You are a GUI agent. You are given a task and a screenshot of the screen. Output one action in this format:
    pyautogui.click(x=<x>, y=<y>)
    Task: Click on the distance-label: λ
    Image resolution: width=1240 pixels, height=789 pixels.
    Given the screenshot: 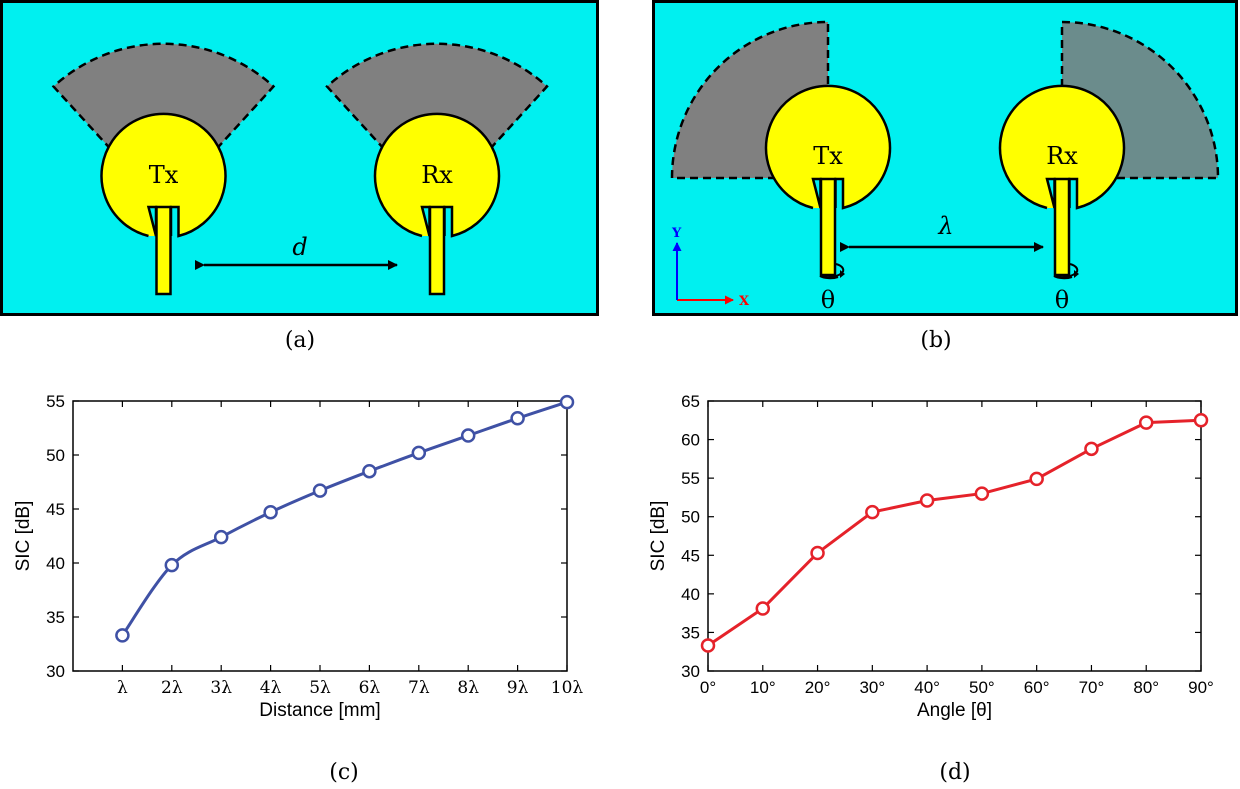 What is the action you would take?
    pyautogui.click(x=945, y=226)
    